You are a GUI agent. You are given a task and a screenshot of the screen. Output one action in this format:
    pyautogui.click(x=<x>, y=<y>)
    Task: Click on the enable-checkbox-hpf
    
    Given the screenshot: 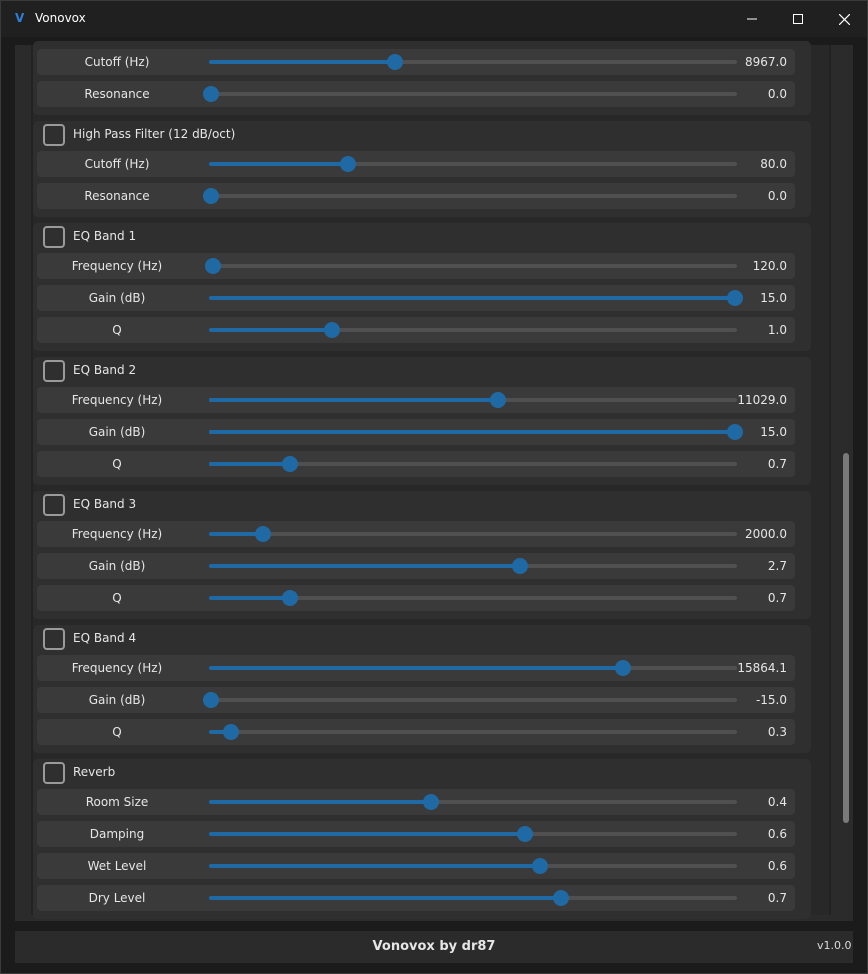 What is the action you would take?
    pyautogui.click(x=54, y=135)
    